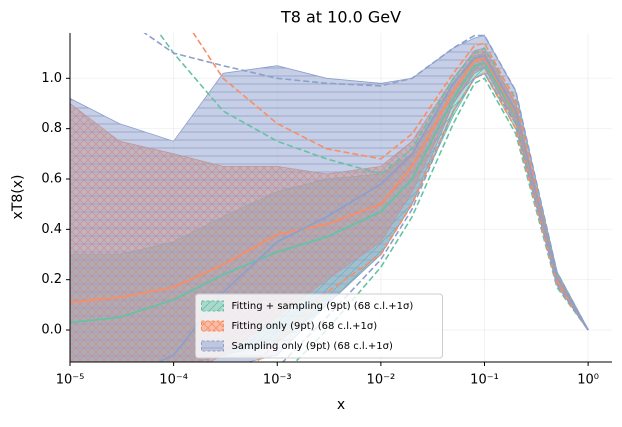  Describe the element at coordinates (51, 330) in the screenshot. I see `y-tick-label: 0.0` at that location.